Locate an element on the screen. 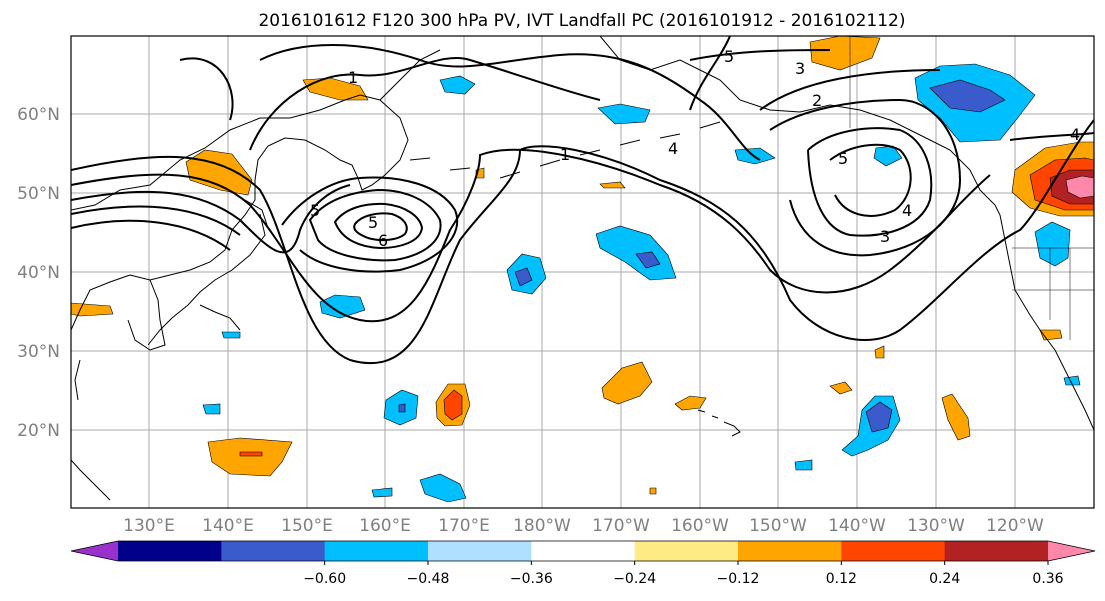  lon-label: 170°E is located at coordinates (464, 526).